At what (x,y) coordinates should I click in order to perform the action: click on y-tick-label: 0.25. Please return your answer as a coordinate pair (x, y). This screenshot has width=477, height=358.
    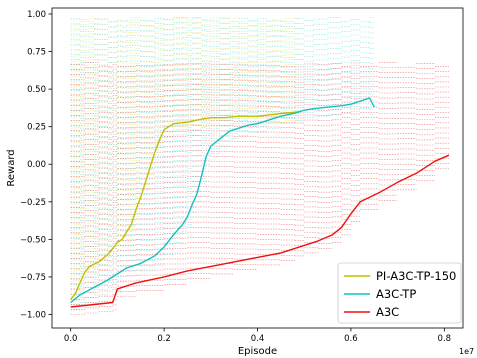
    Looking at the image, I should click on (36, 128).